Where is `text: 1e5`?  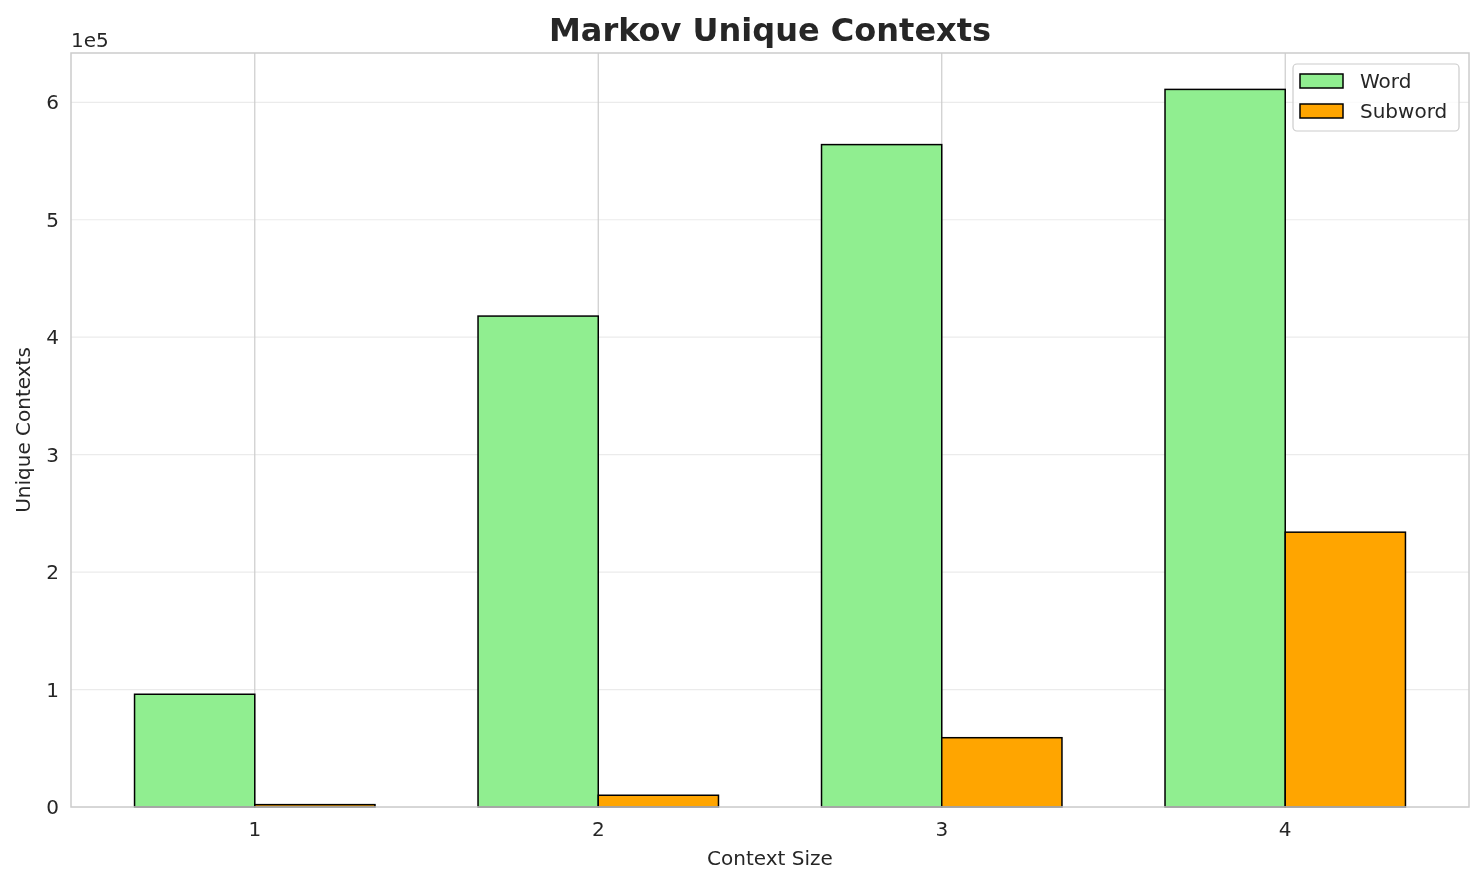
text: 1e5 is located at coordinates (90, 40).